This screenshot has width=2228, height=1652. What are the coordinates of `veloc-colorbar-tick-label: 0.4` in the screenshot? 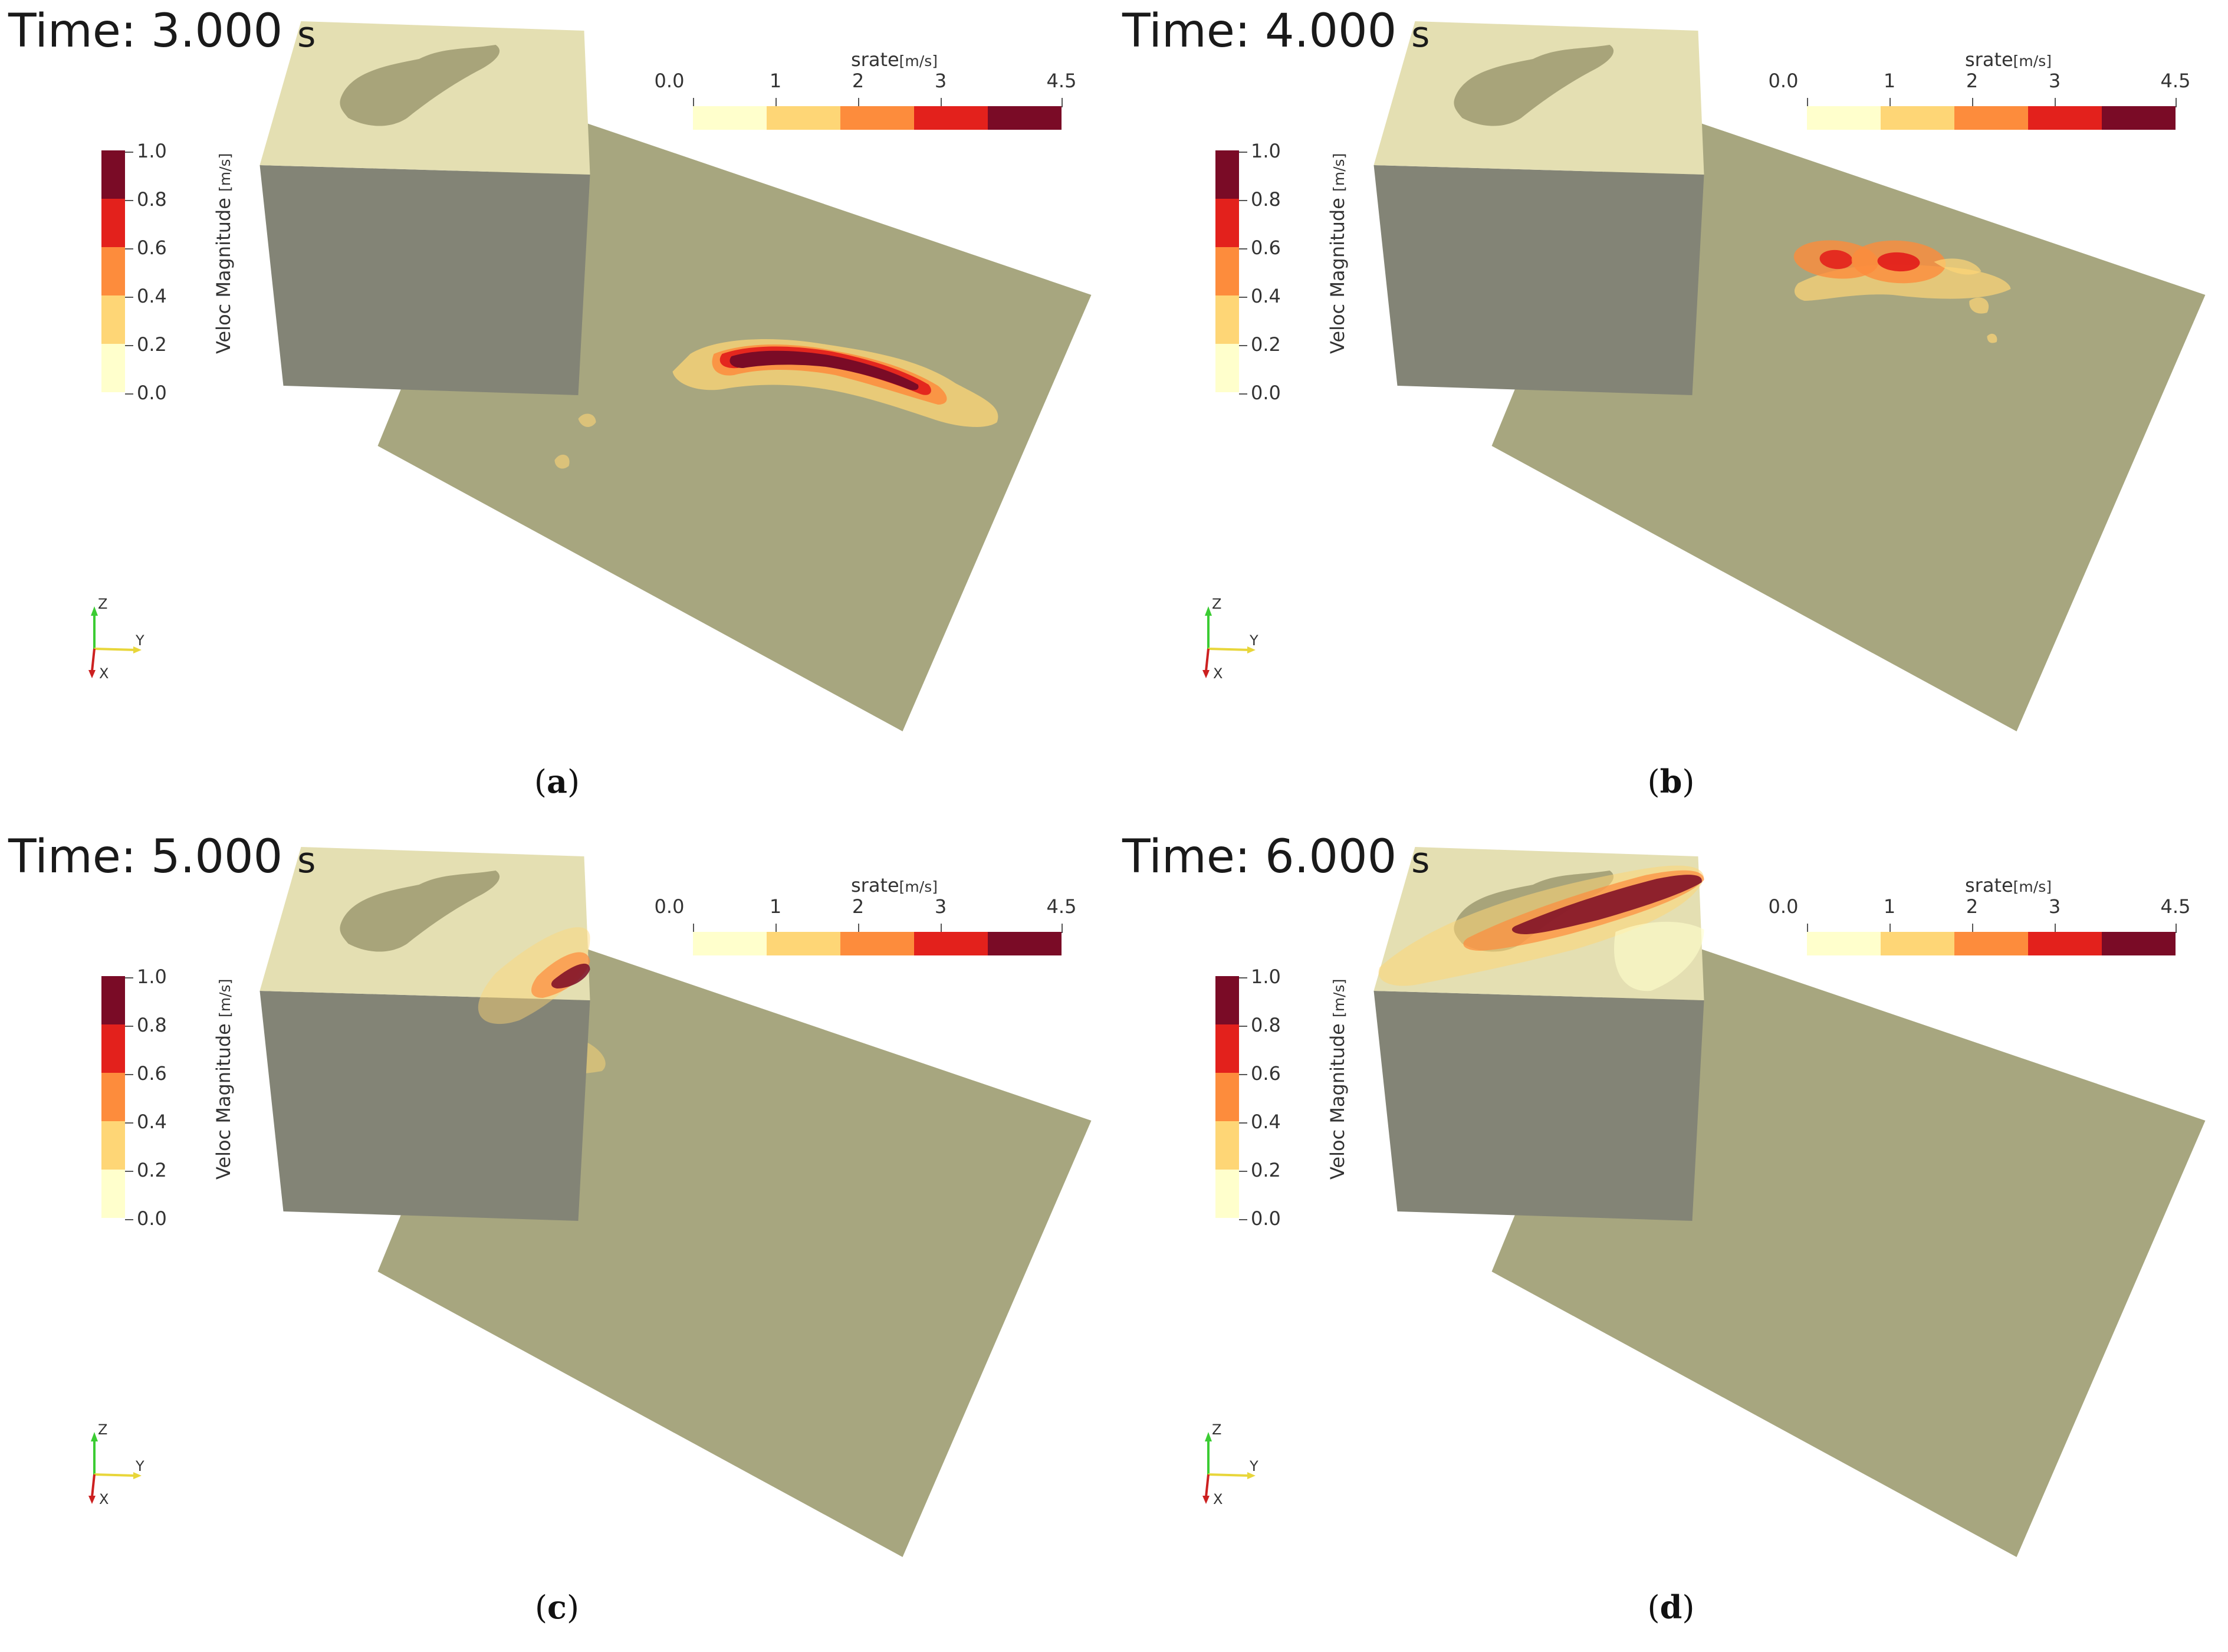 It's located at (146, 1122).